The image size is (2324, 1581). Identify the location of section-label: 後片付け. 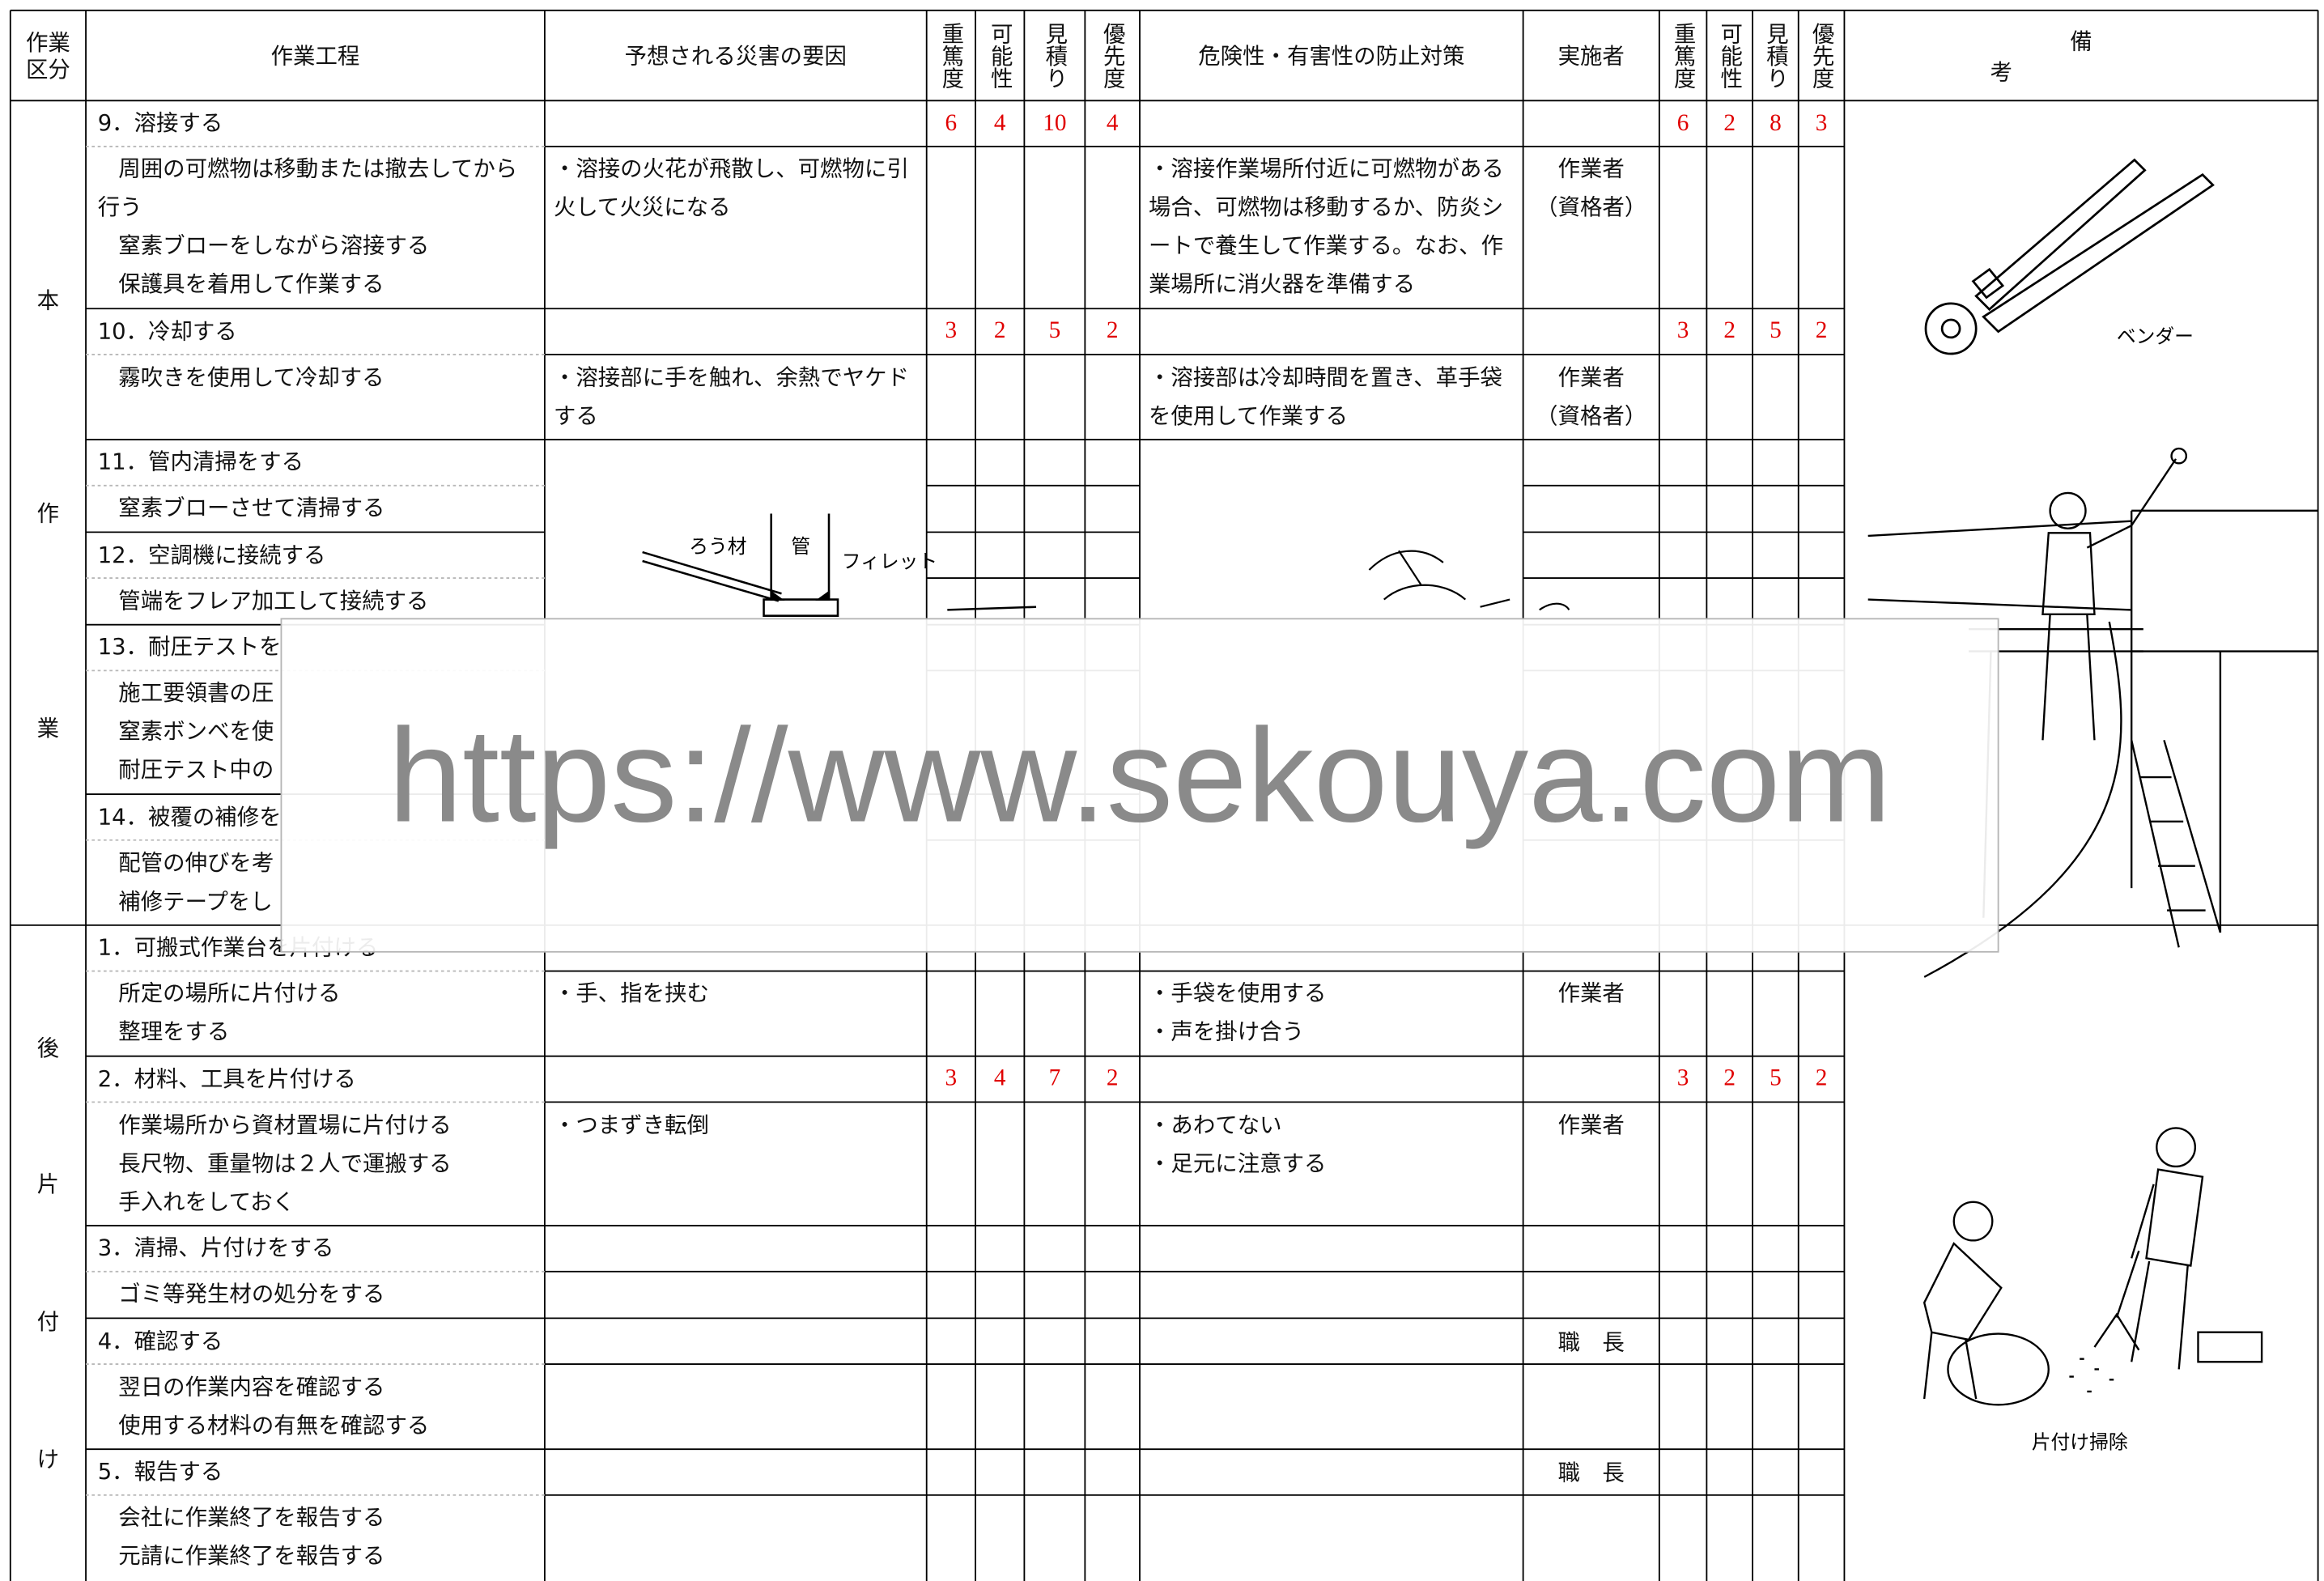
(48, 1252).